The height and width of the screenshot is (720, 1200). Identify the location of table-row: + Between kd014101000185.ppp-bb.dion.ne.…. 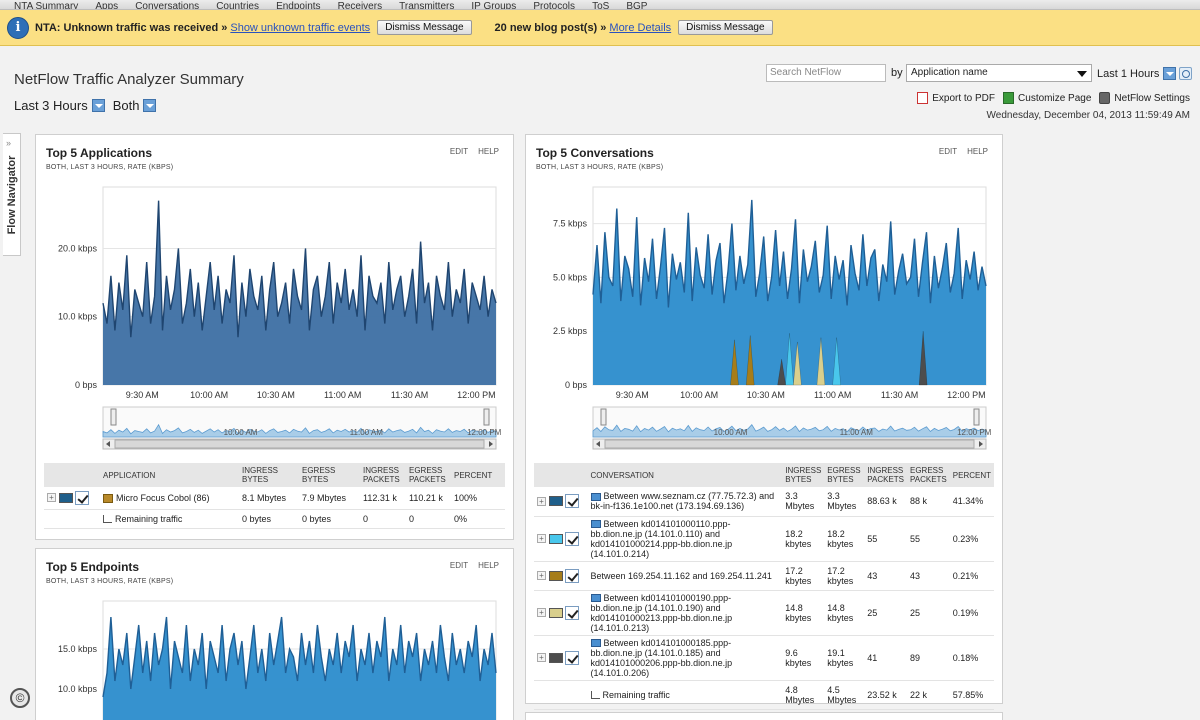
(764, 658).